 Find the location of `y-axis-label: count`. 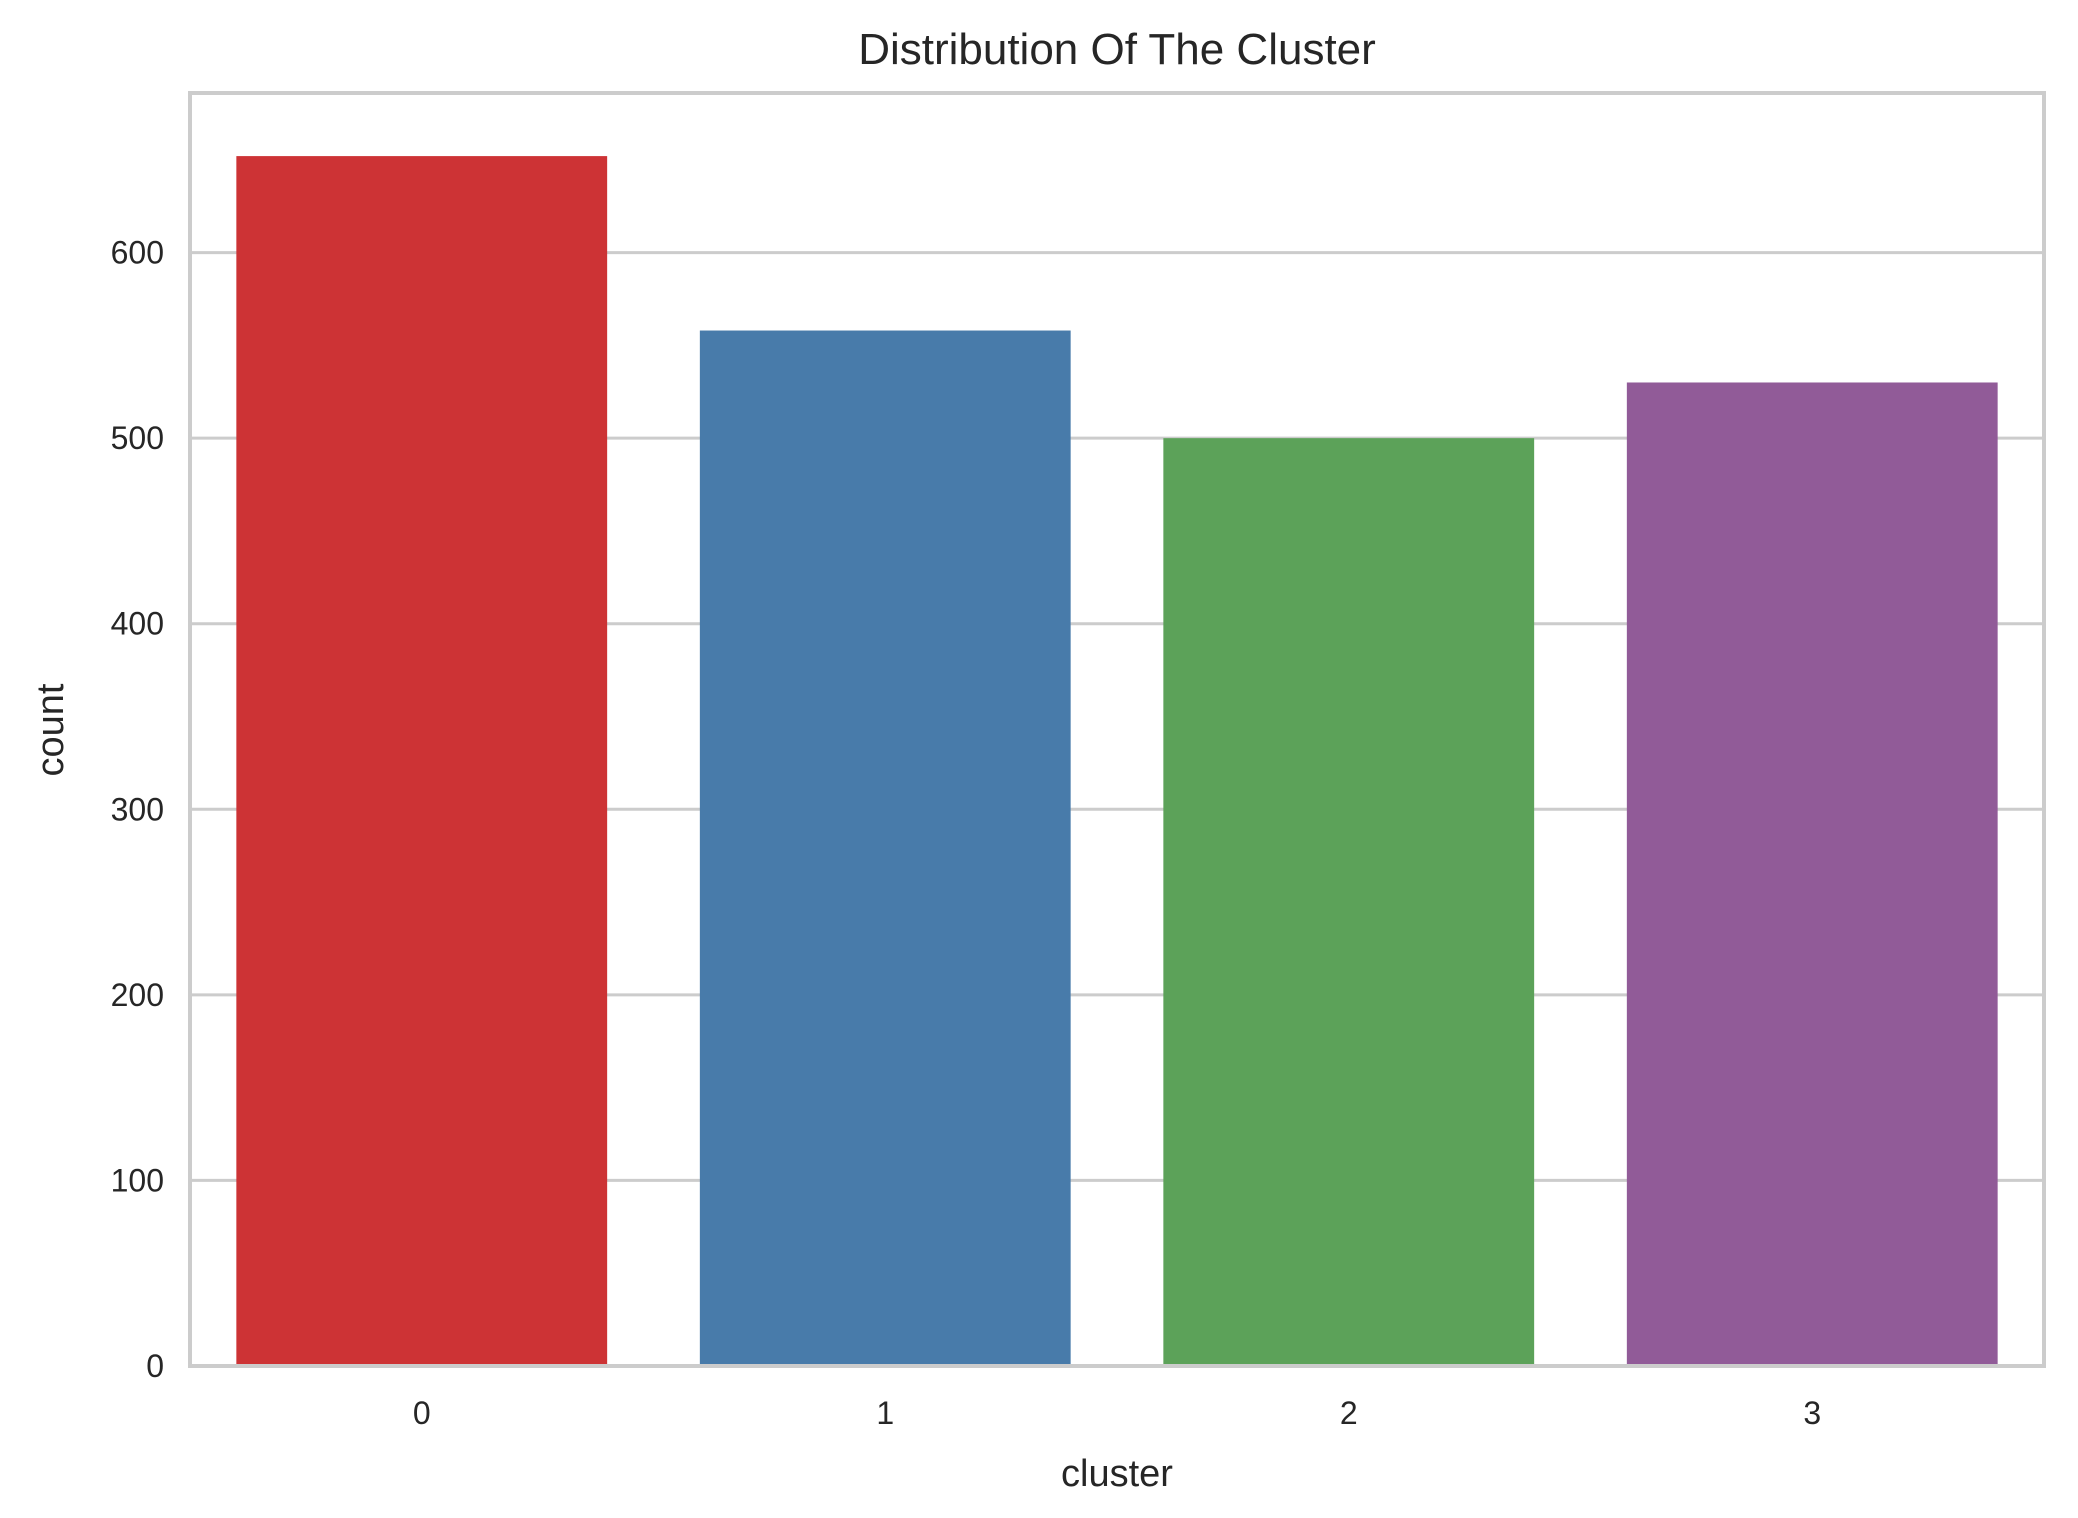

y-axis-label: count is located at coordinates (51, 729).